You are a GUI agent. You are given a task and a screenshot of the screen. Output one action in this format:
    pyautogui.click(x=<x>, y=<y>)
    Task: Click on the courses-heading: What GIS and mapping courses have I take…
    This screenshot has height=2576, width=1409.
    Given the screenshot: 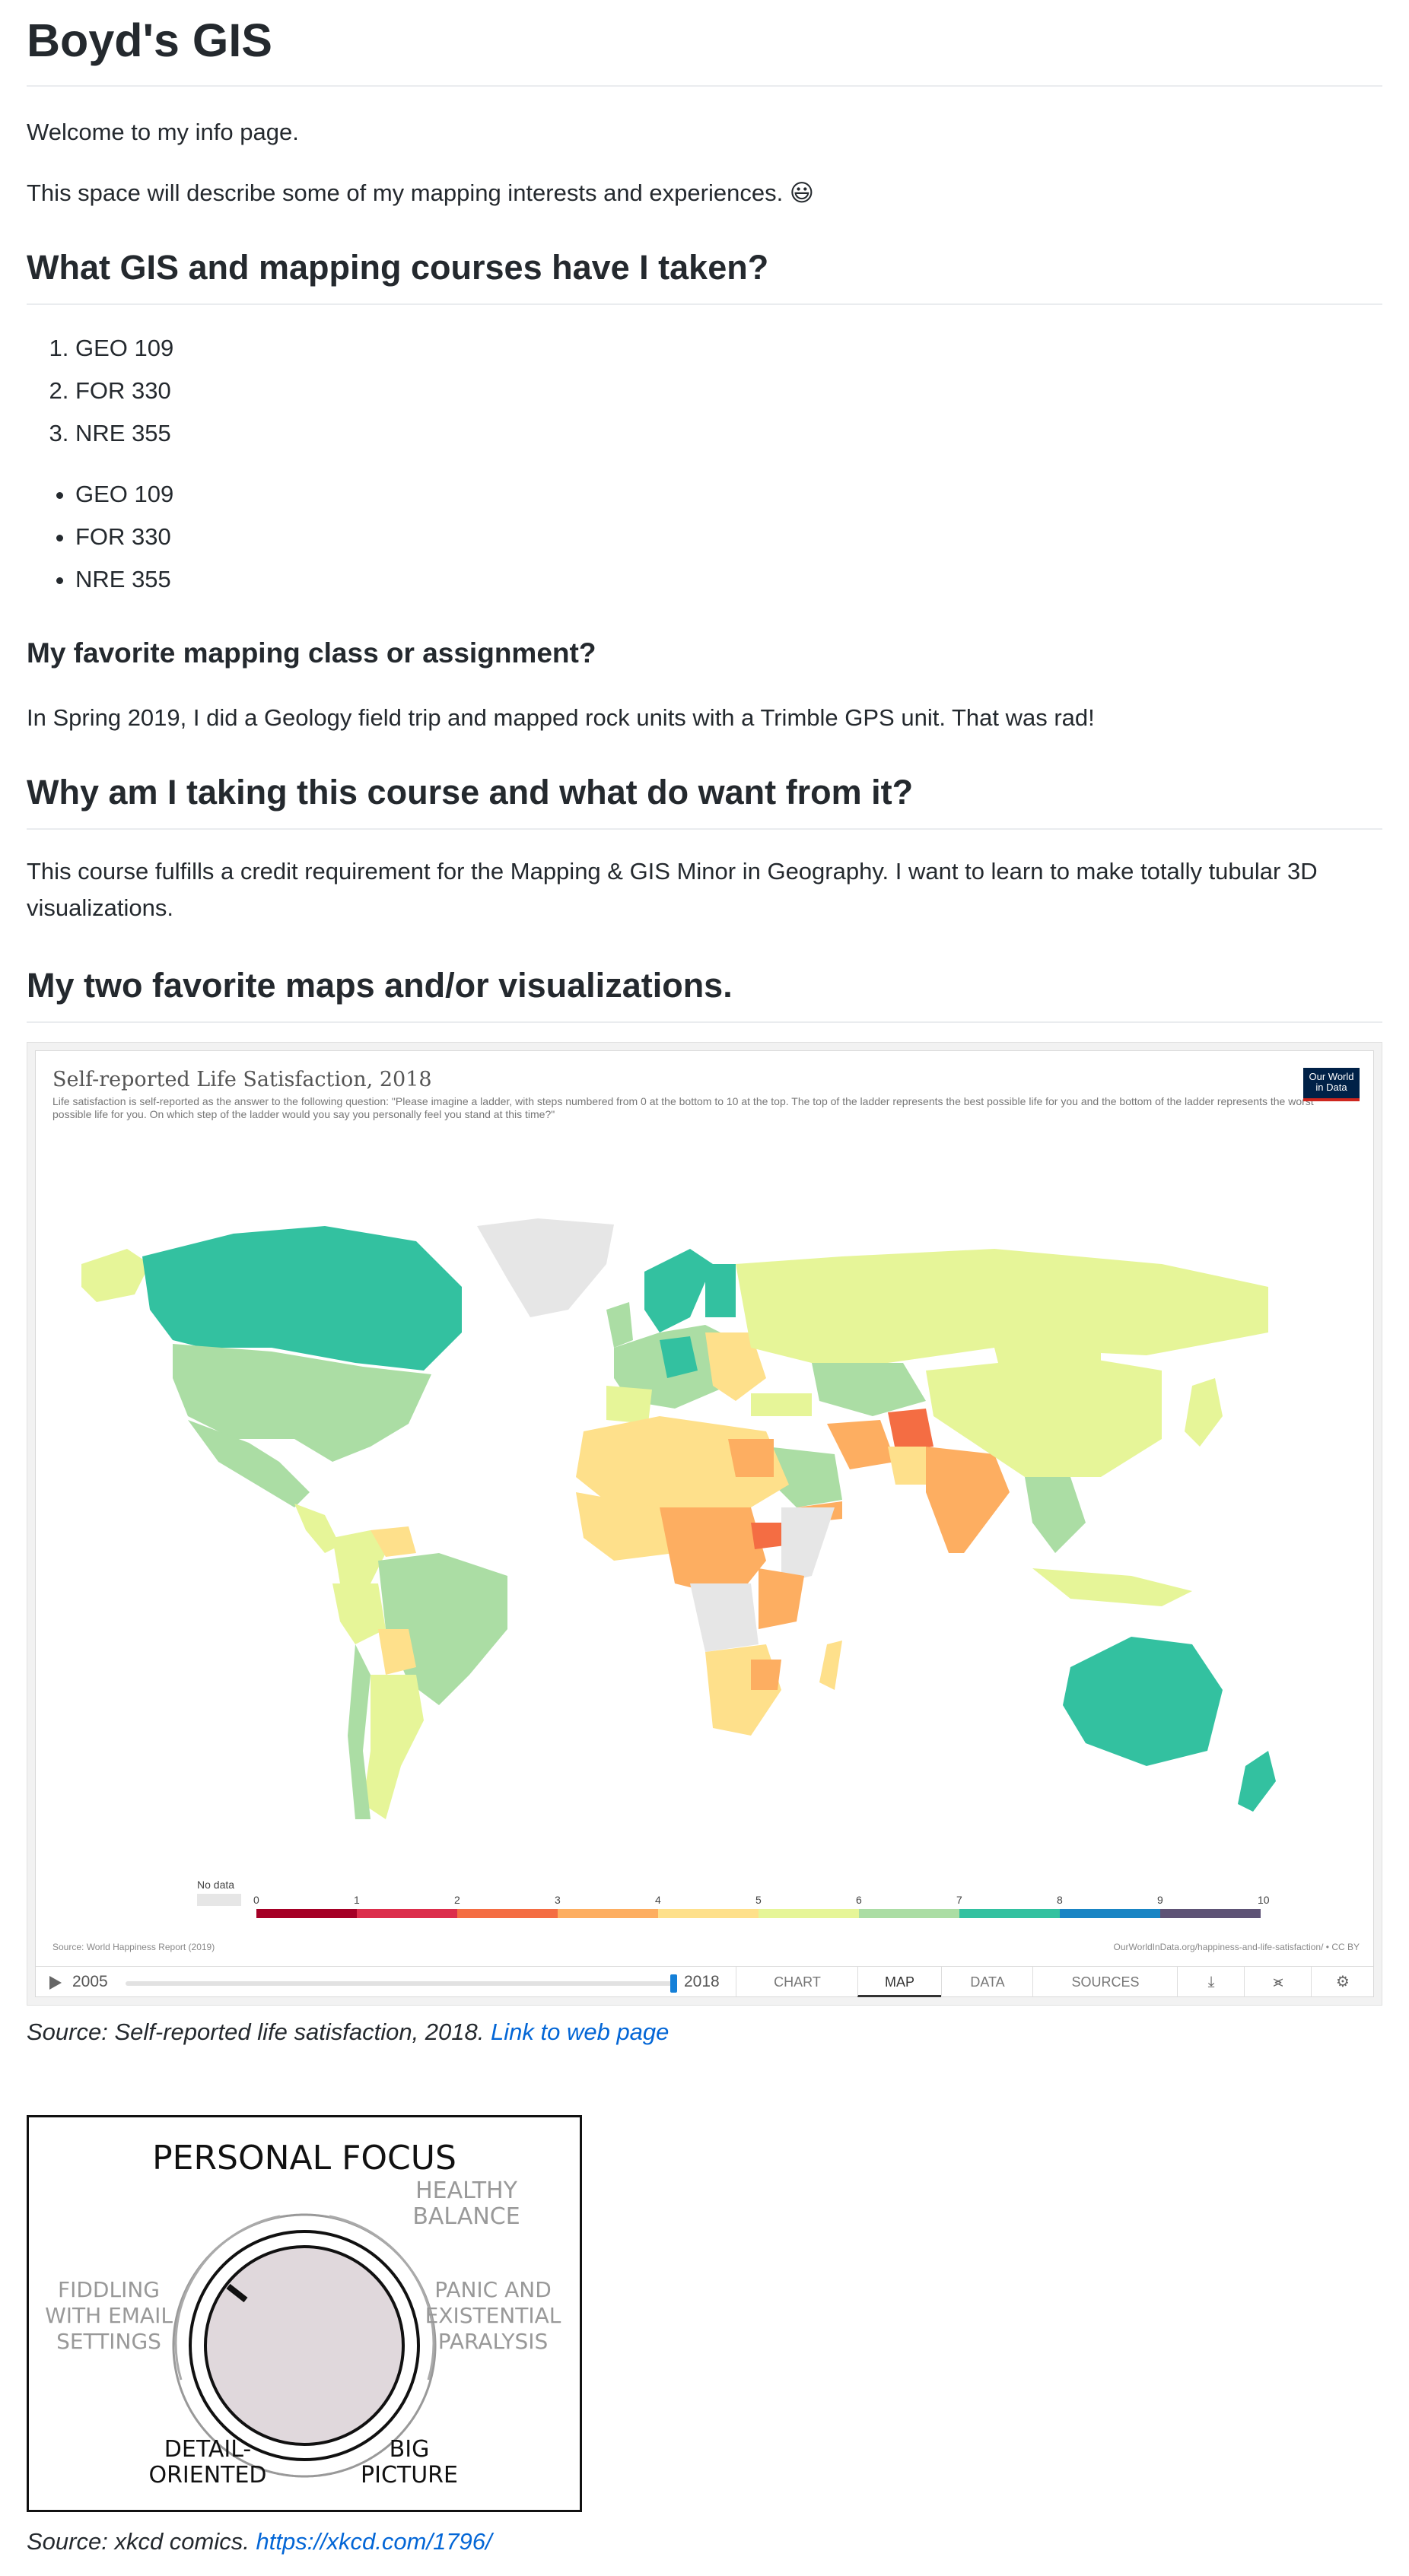 What is the action you would take?
    pyautogui.click(x=398, y=267)
    